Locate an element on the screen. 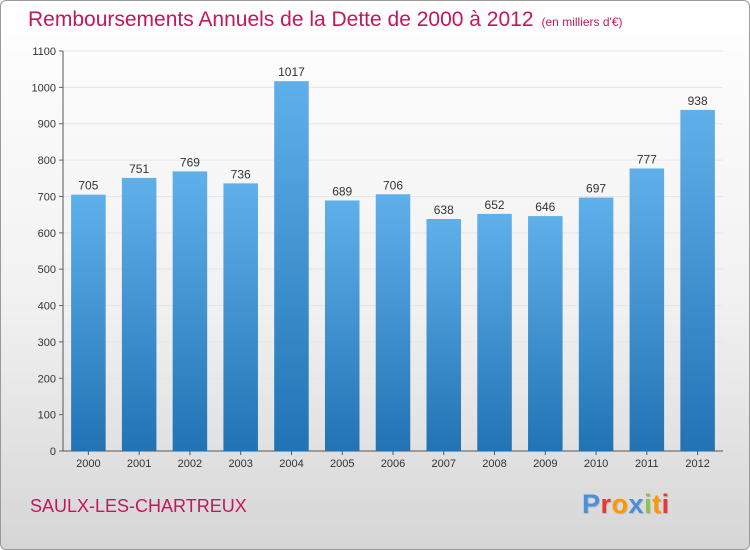 The height and width of the screenshot is (550, 750). bar-2001 is located at coordinates (139, 314).